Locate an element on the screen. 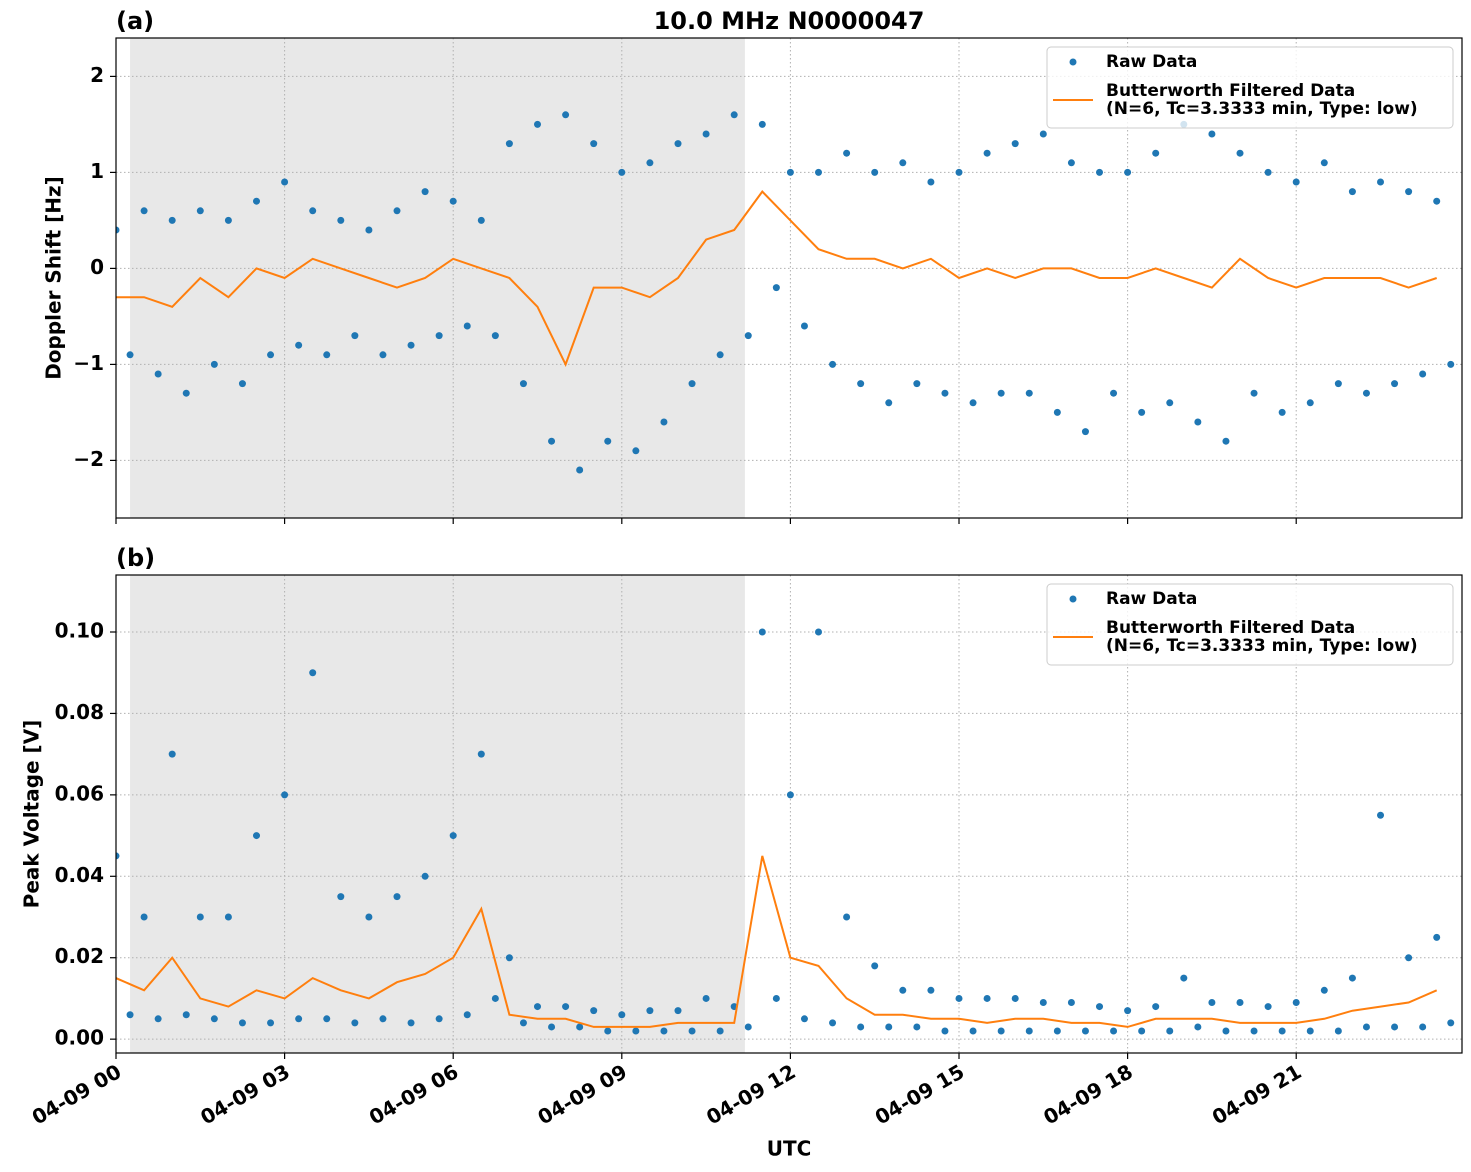 The width and height of the screenshot is (1471, 1172). x-tick-label: 04-09 15 is located at coordinates (920, 1094).